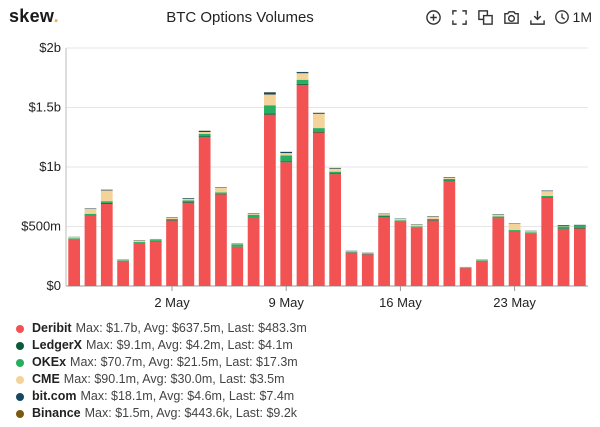 The height and width of the screenshot is (427, 600). Describe the element at coordinates (54, 285) in the screenshot. I see `y-tick-label: $0` at that location.